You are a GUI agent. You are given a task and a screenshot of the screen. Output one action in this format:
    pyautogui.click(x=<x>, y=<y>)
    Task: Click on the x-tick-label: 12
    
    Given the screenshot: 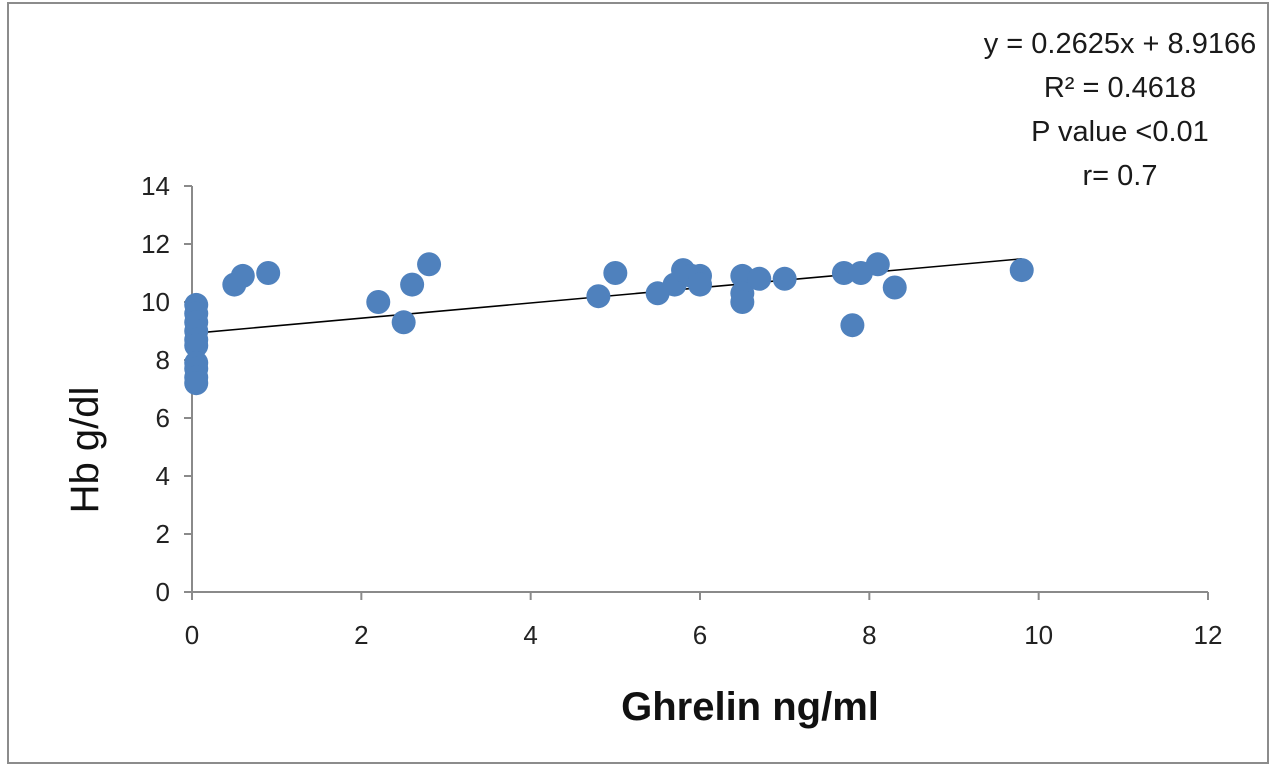 What is the action you would take?
    pyautogui.click(x=1208, y=635)
    